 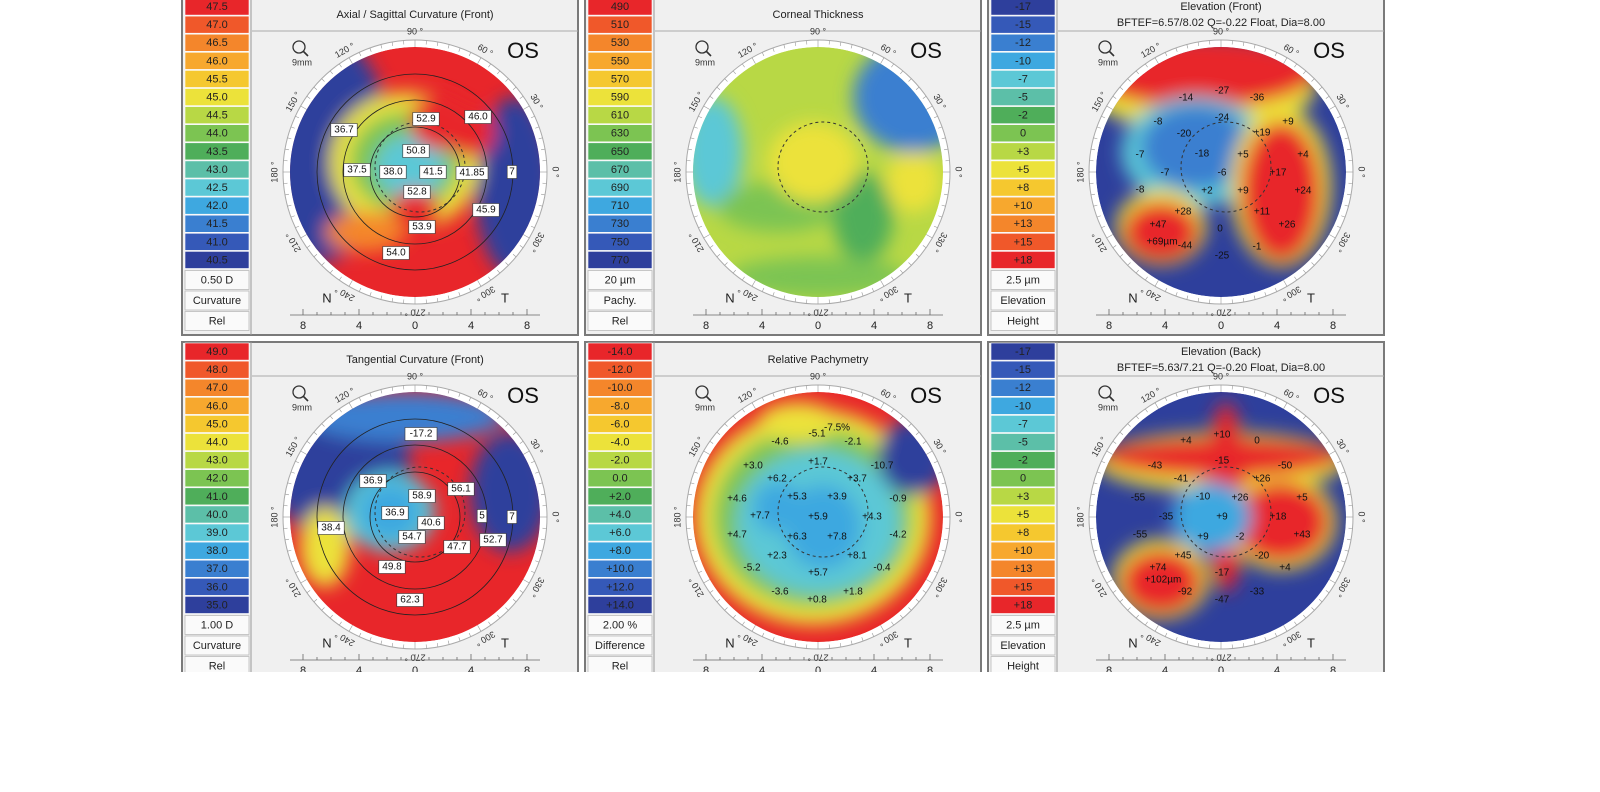 What do you see at coordinates (216, 442) in the screenshot?
I see `scale-label: 44.0` at bounding box center [216, 442].